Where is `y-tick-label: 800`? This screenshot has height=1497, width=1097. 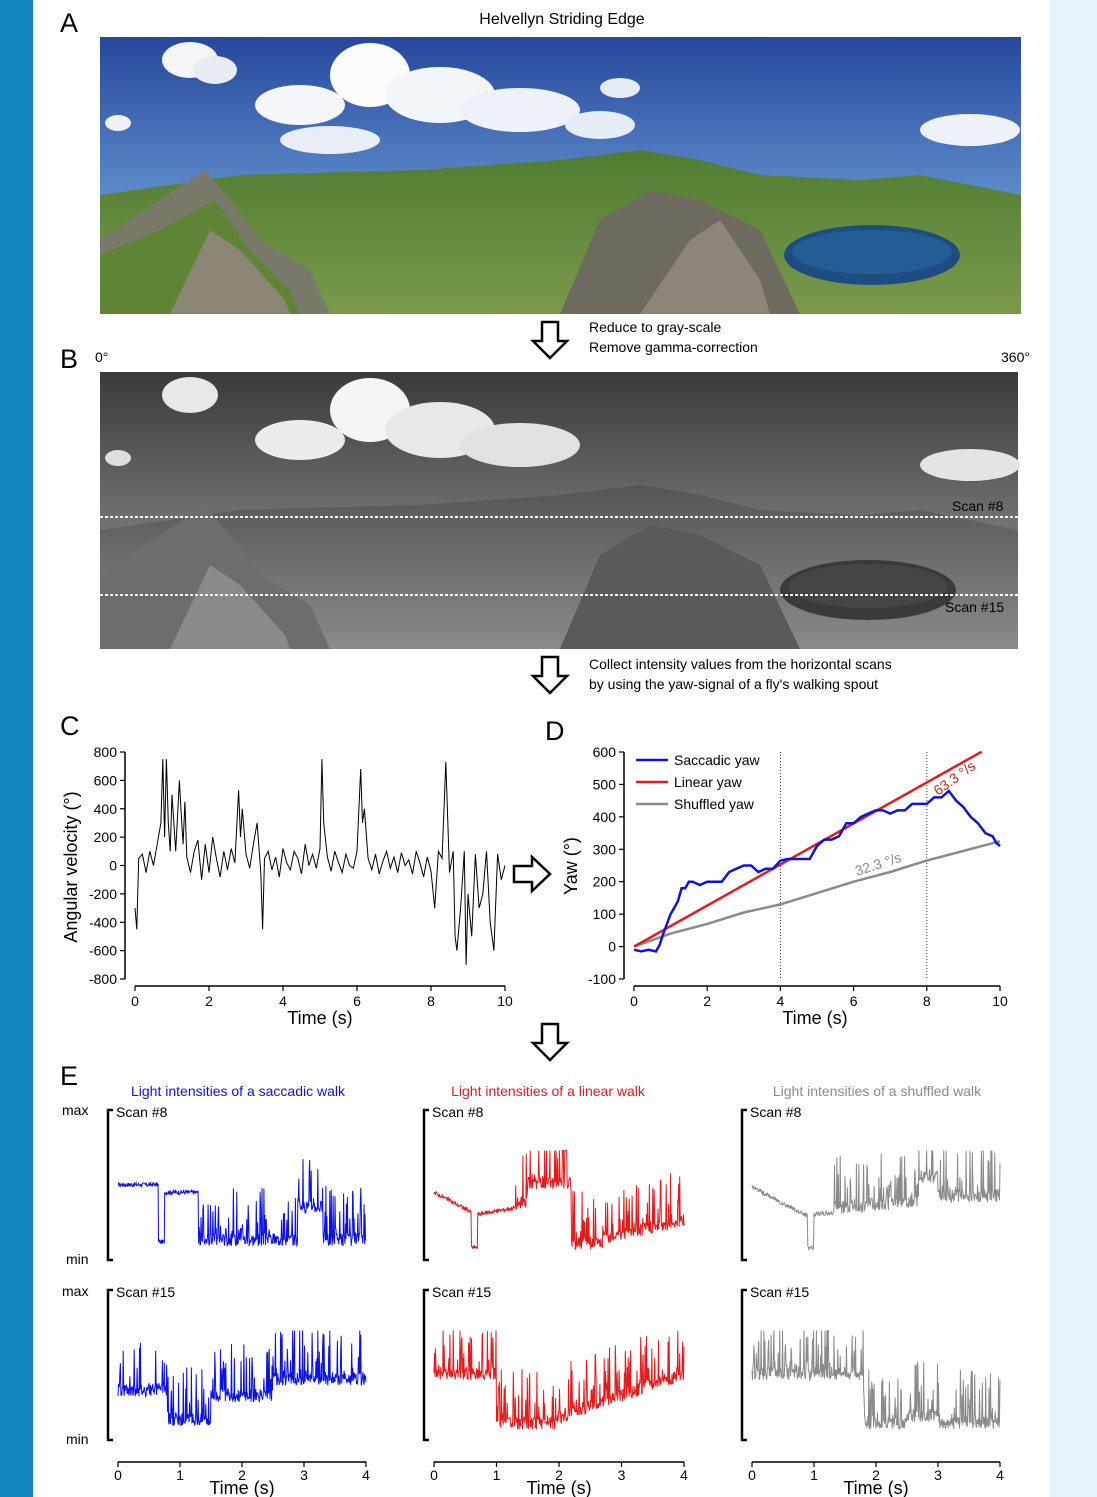 y-tick-label: 800 is located at coordinates (106, 752).